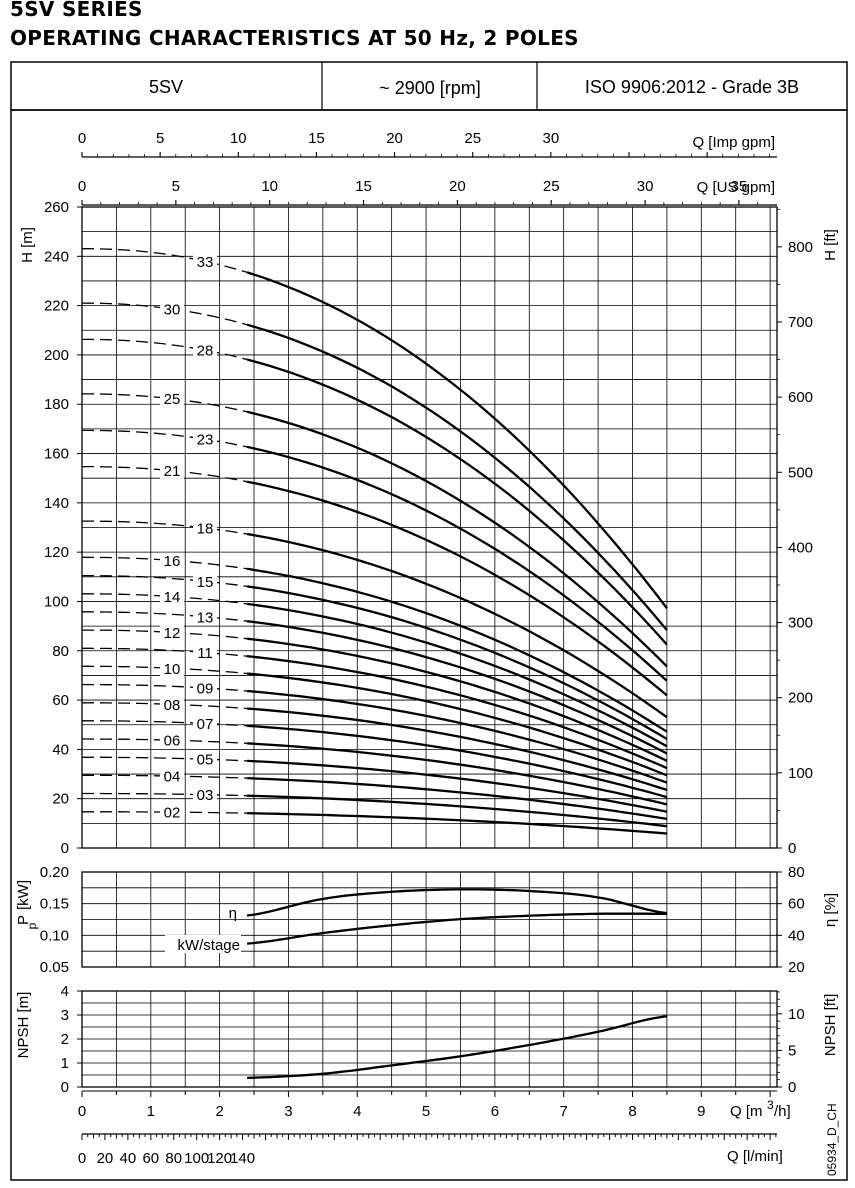 This screenshot has width=855, height=1188. What do you see at coordinates (426, 1111) in the screenshot?
I see `m3h-tick-label: 5` at bounding box center [426, 1111].